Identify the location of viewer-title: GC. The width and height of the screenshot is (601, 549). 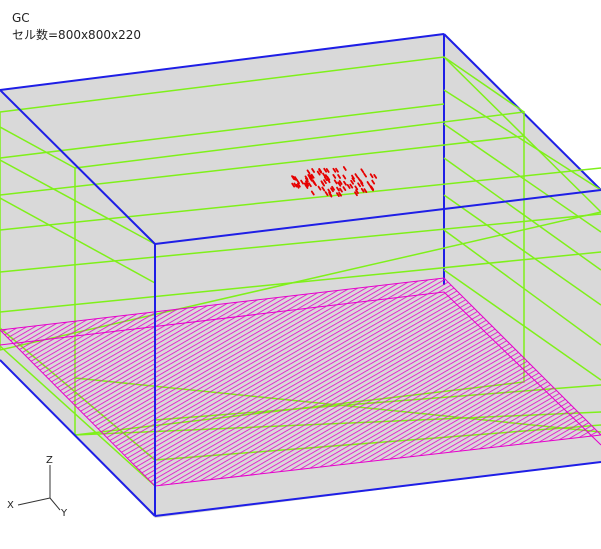
(21, 18).